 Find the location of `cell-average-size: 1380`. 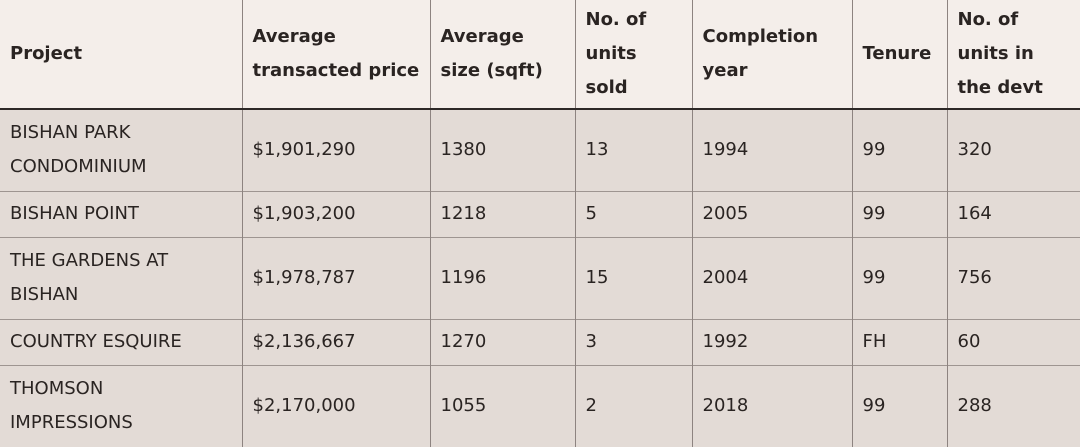

cell-average-size: 1380 is located at coordinates (502, 150).